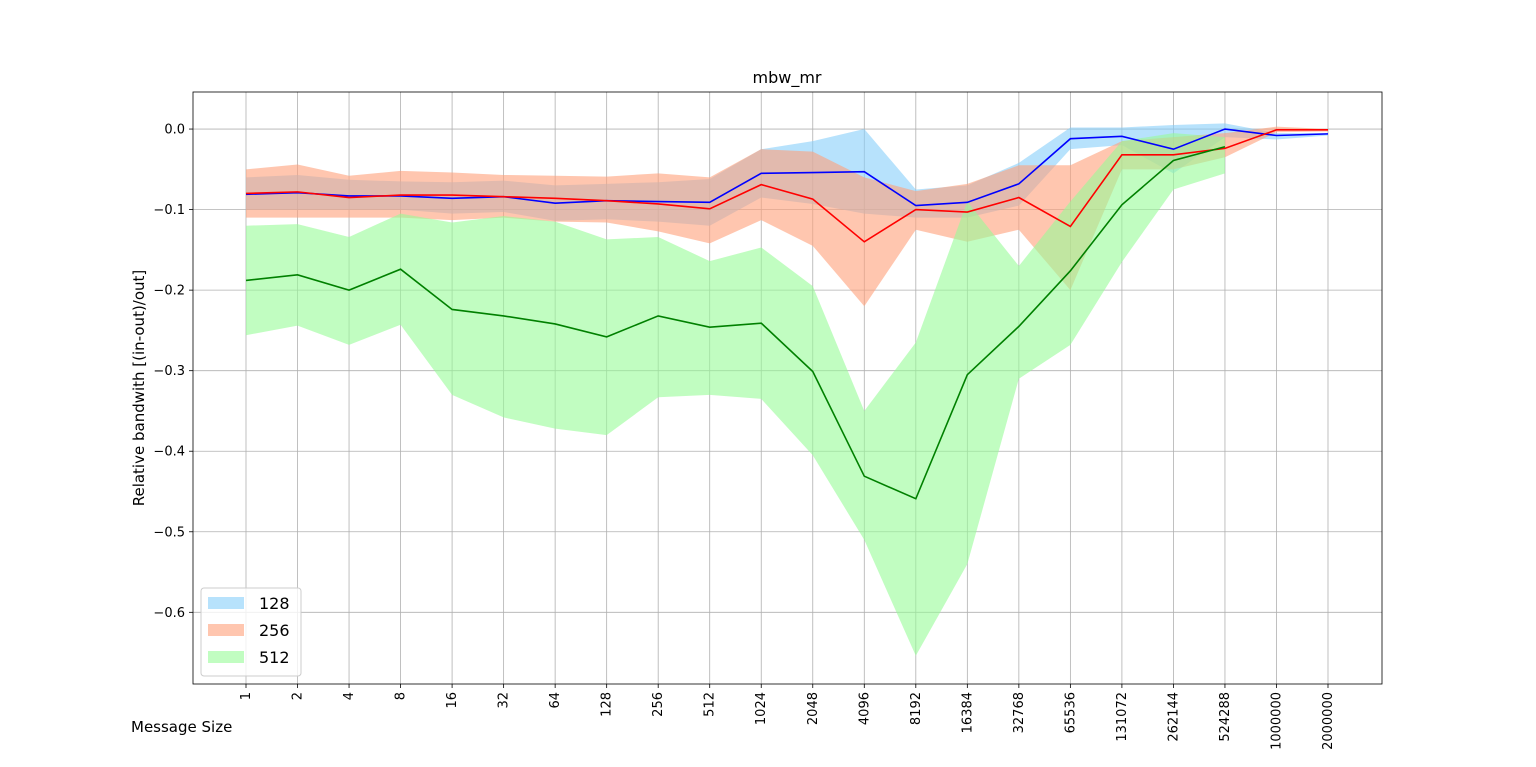 This screenshot has width=1536, height=767. Describe the element at coordinates (251, 632) in the screenshot. I see `legend: 128 256 512` at that location.